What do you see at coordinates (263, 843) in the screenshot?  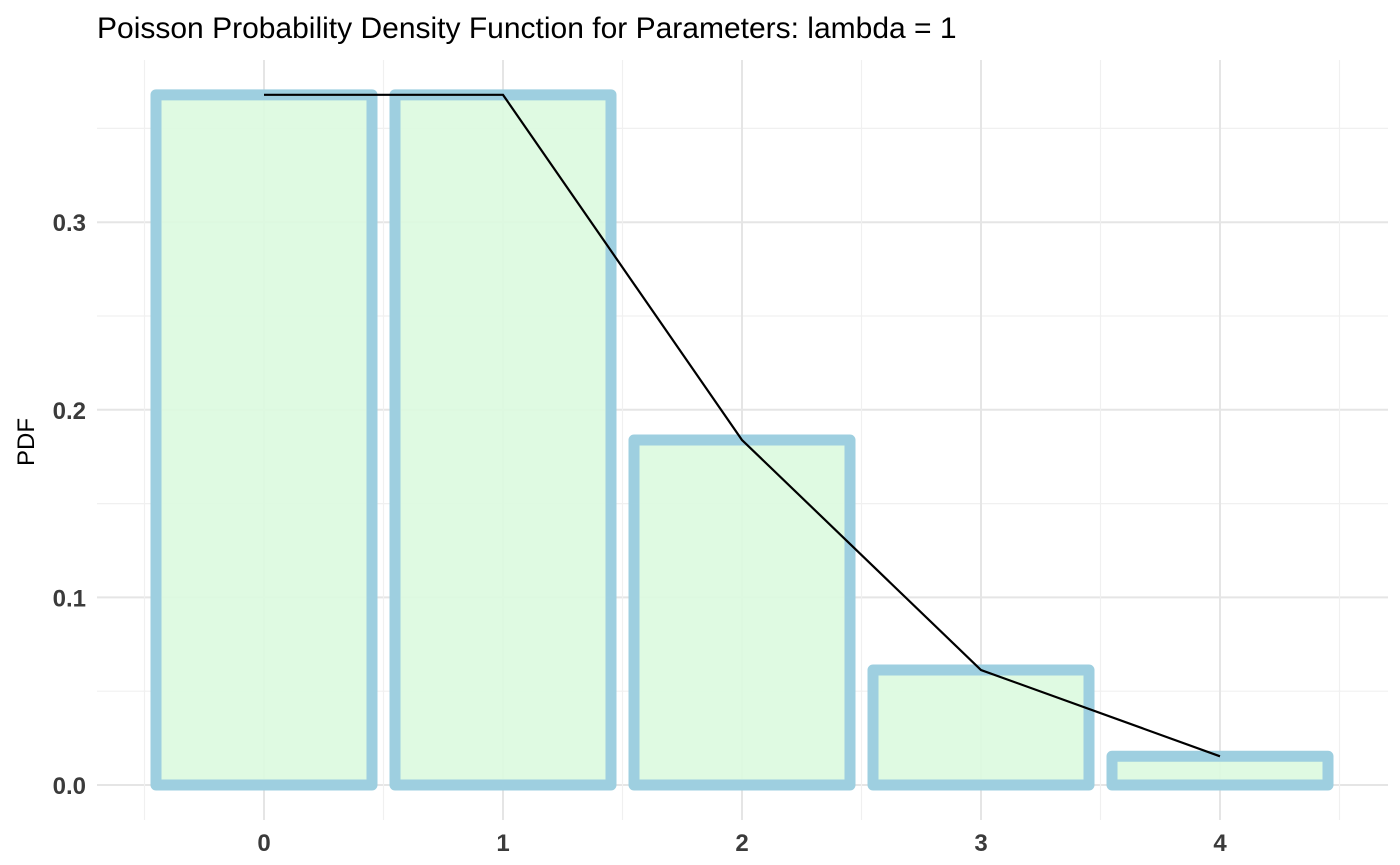 I see `x-tick-label-0: 0` at bounding box center [263, 843].